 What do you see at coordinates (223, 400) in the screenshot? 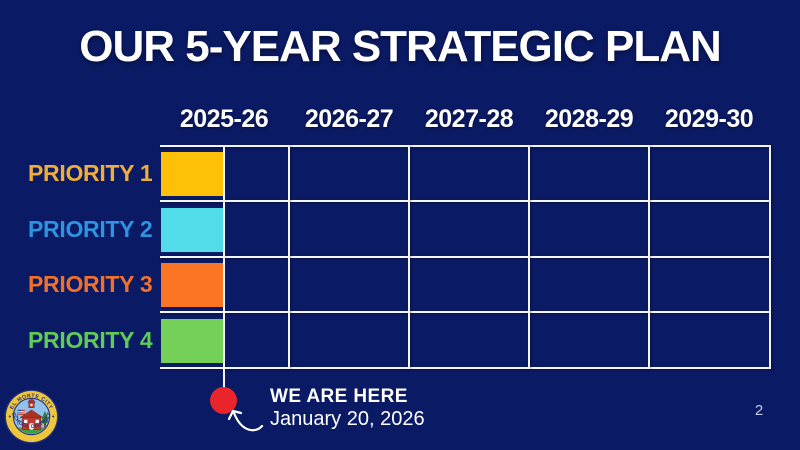
I see `we-are-here-dot` at bounding box center [223, 400].